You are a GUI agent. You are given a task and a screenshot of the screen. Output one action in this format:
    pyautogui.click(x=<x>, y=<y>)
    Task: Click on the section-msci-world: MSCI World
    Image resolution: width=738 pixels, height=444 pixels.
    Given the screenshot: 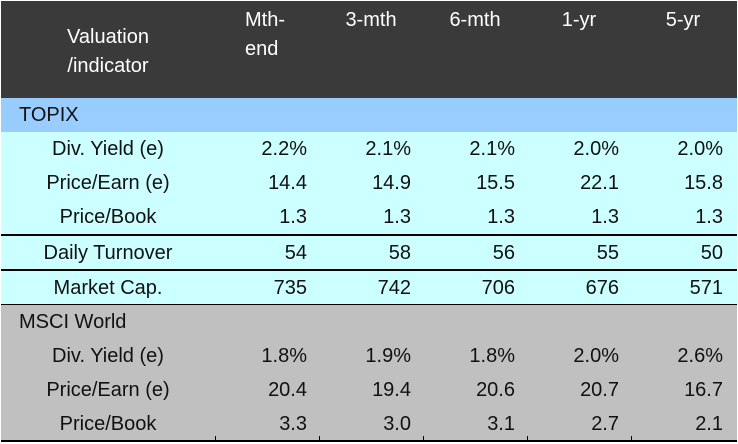 What is the action you would take?
    pyautogui.click(x=369, y=322)
    